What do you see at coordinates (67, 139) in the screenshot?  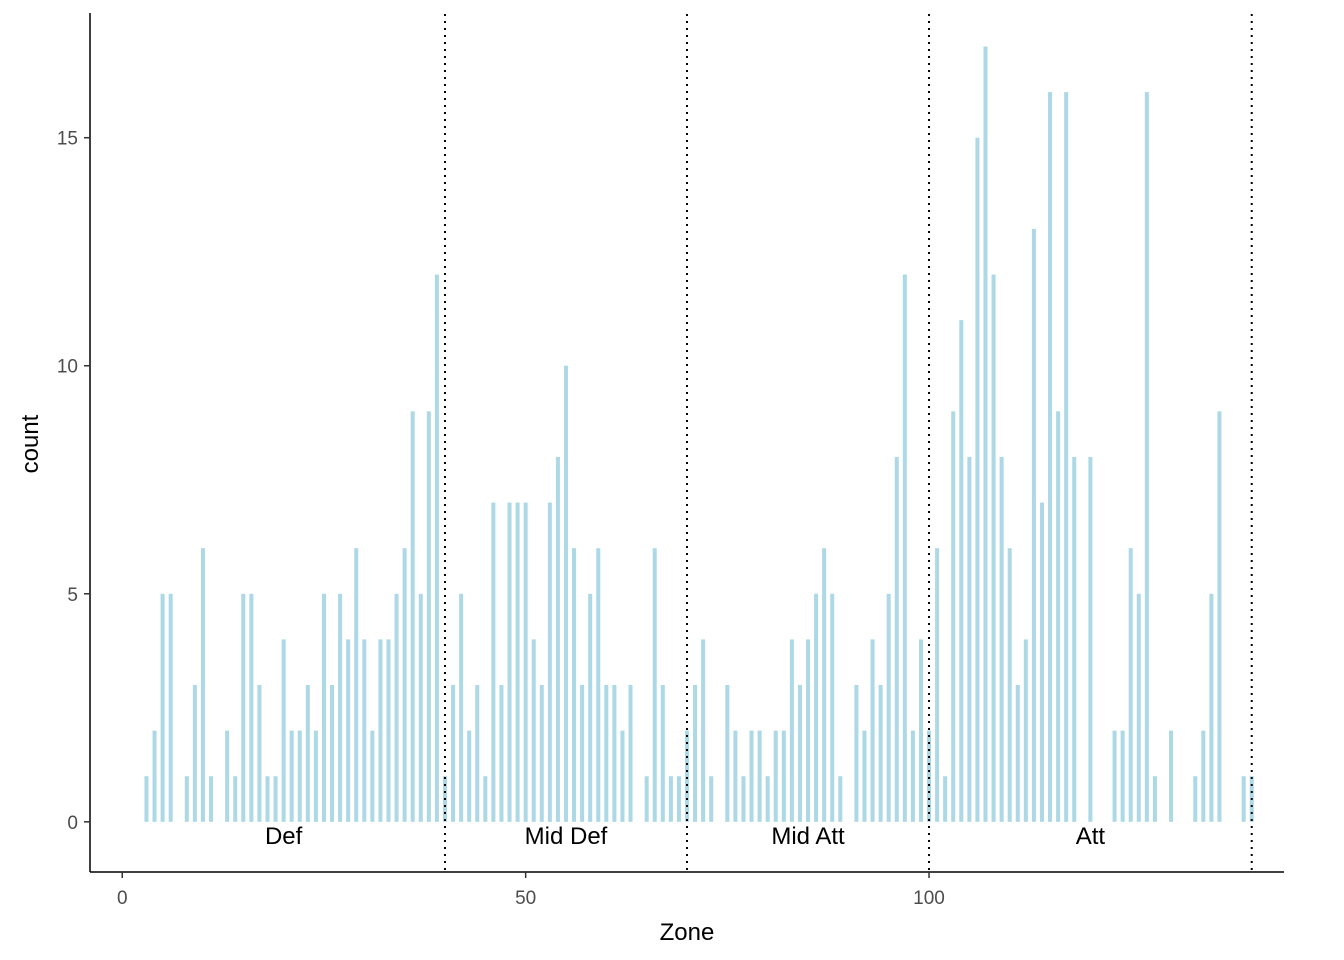 I see `y-tick-label: 15` at bounding box center [67, 139].